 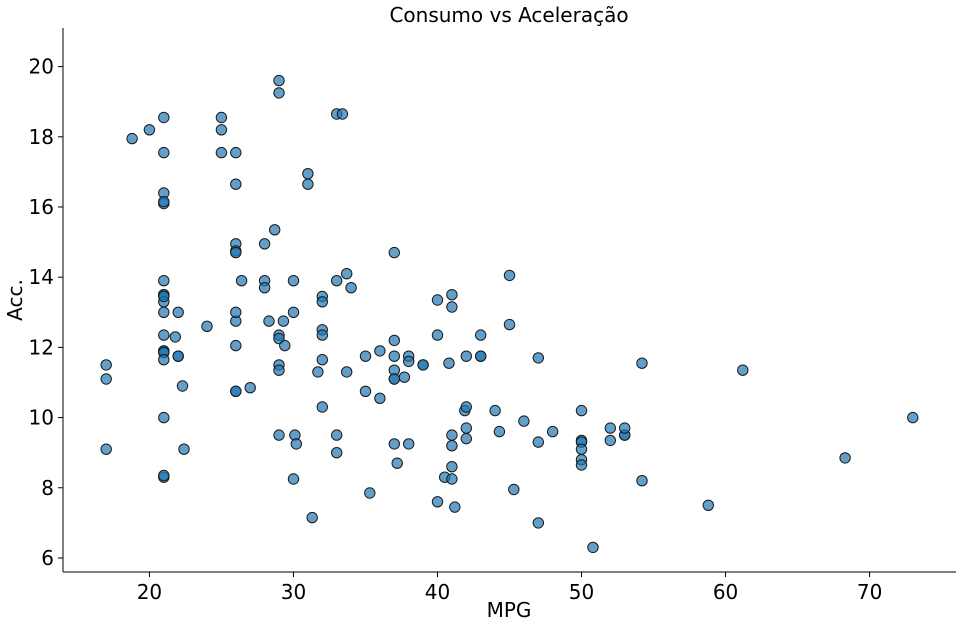 I want to click on x-tick-label: 60, so click(x=725, y=592).